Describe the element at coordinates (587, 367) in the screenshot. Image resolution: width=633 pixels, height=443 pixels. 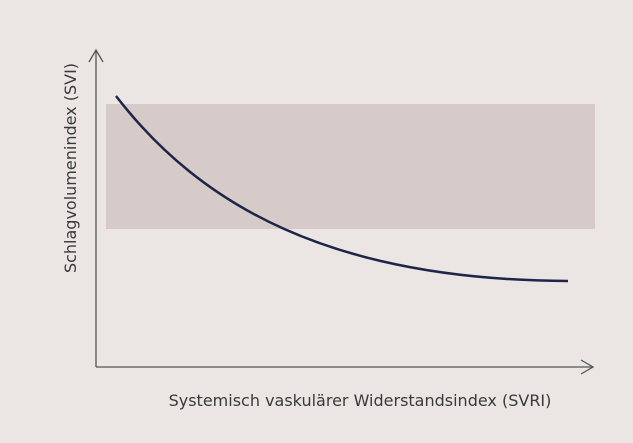
I see `x-axis-arrow` at that location.